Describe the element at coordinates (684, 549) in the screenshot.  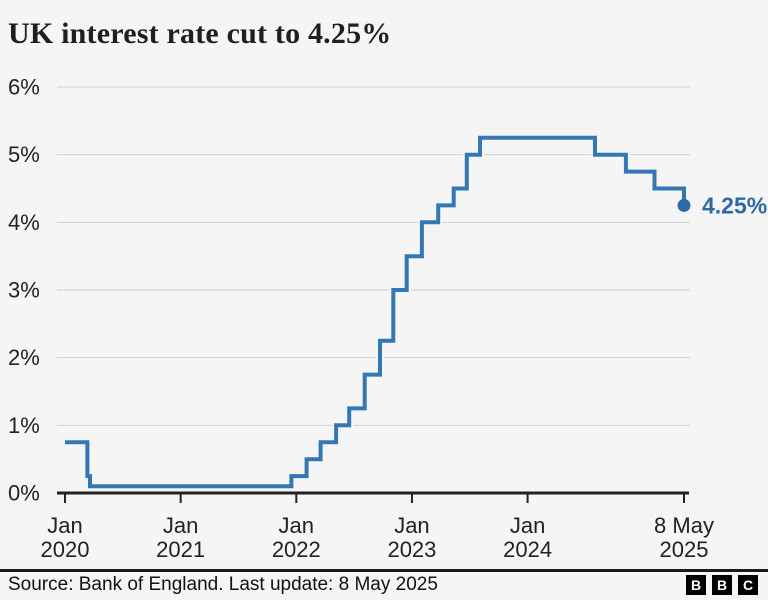
I see `x-axis-label-year: 2025` at that location.